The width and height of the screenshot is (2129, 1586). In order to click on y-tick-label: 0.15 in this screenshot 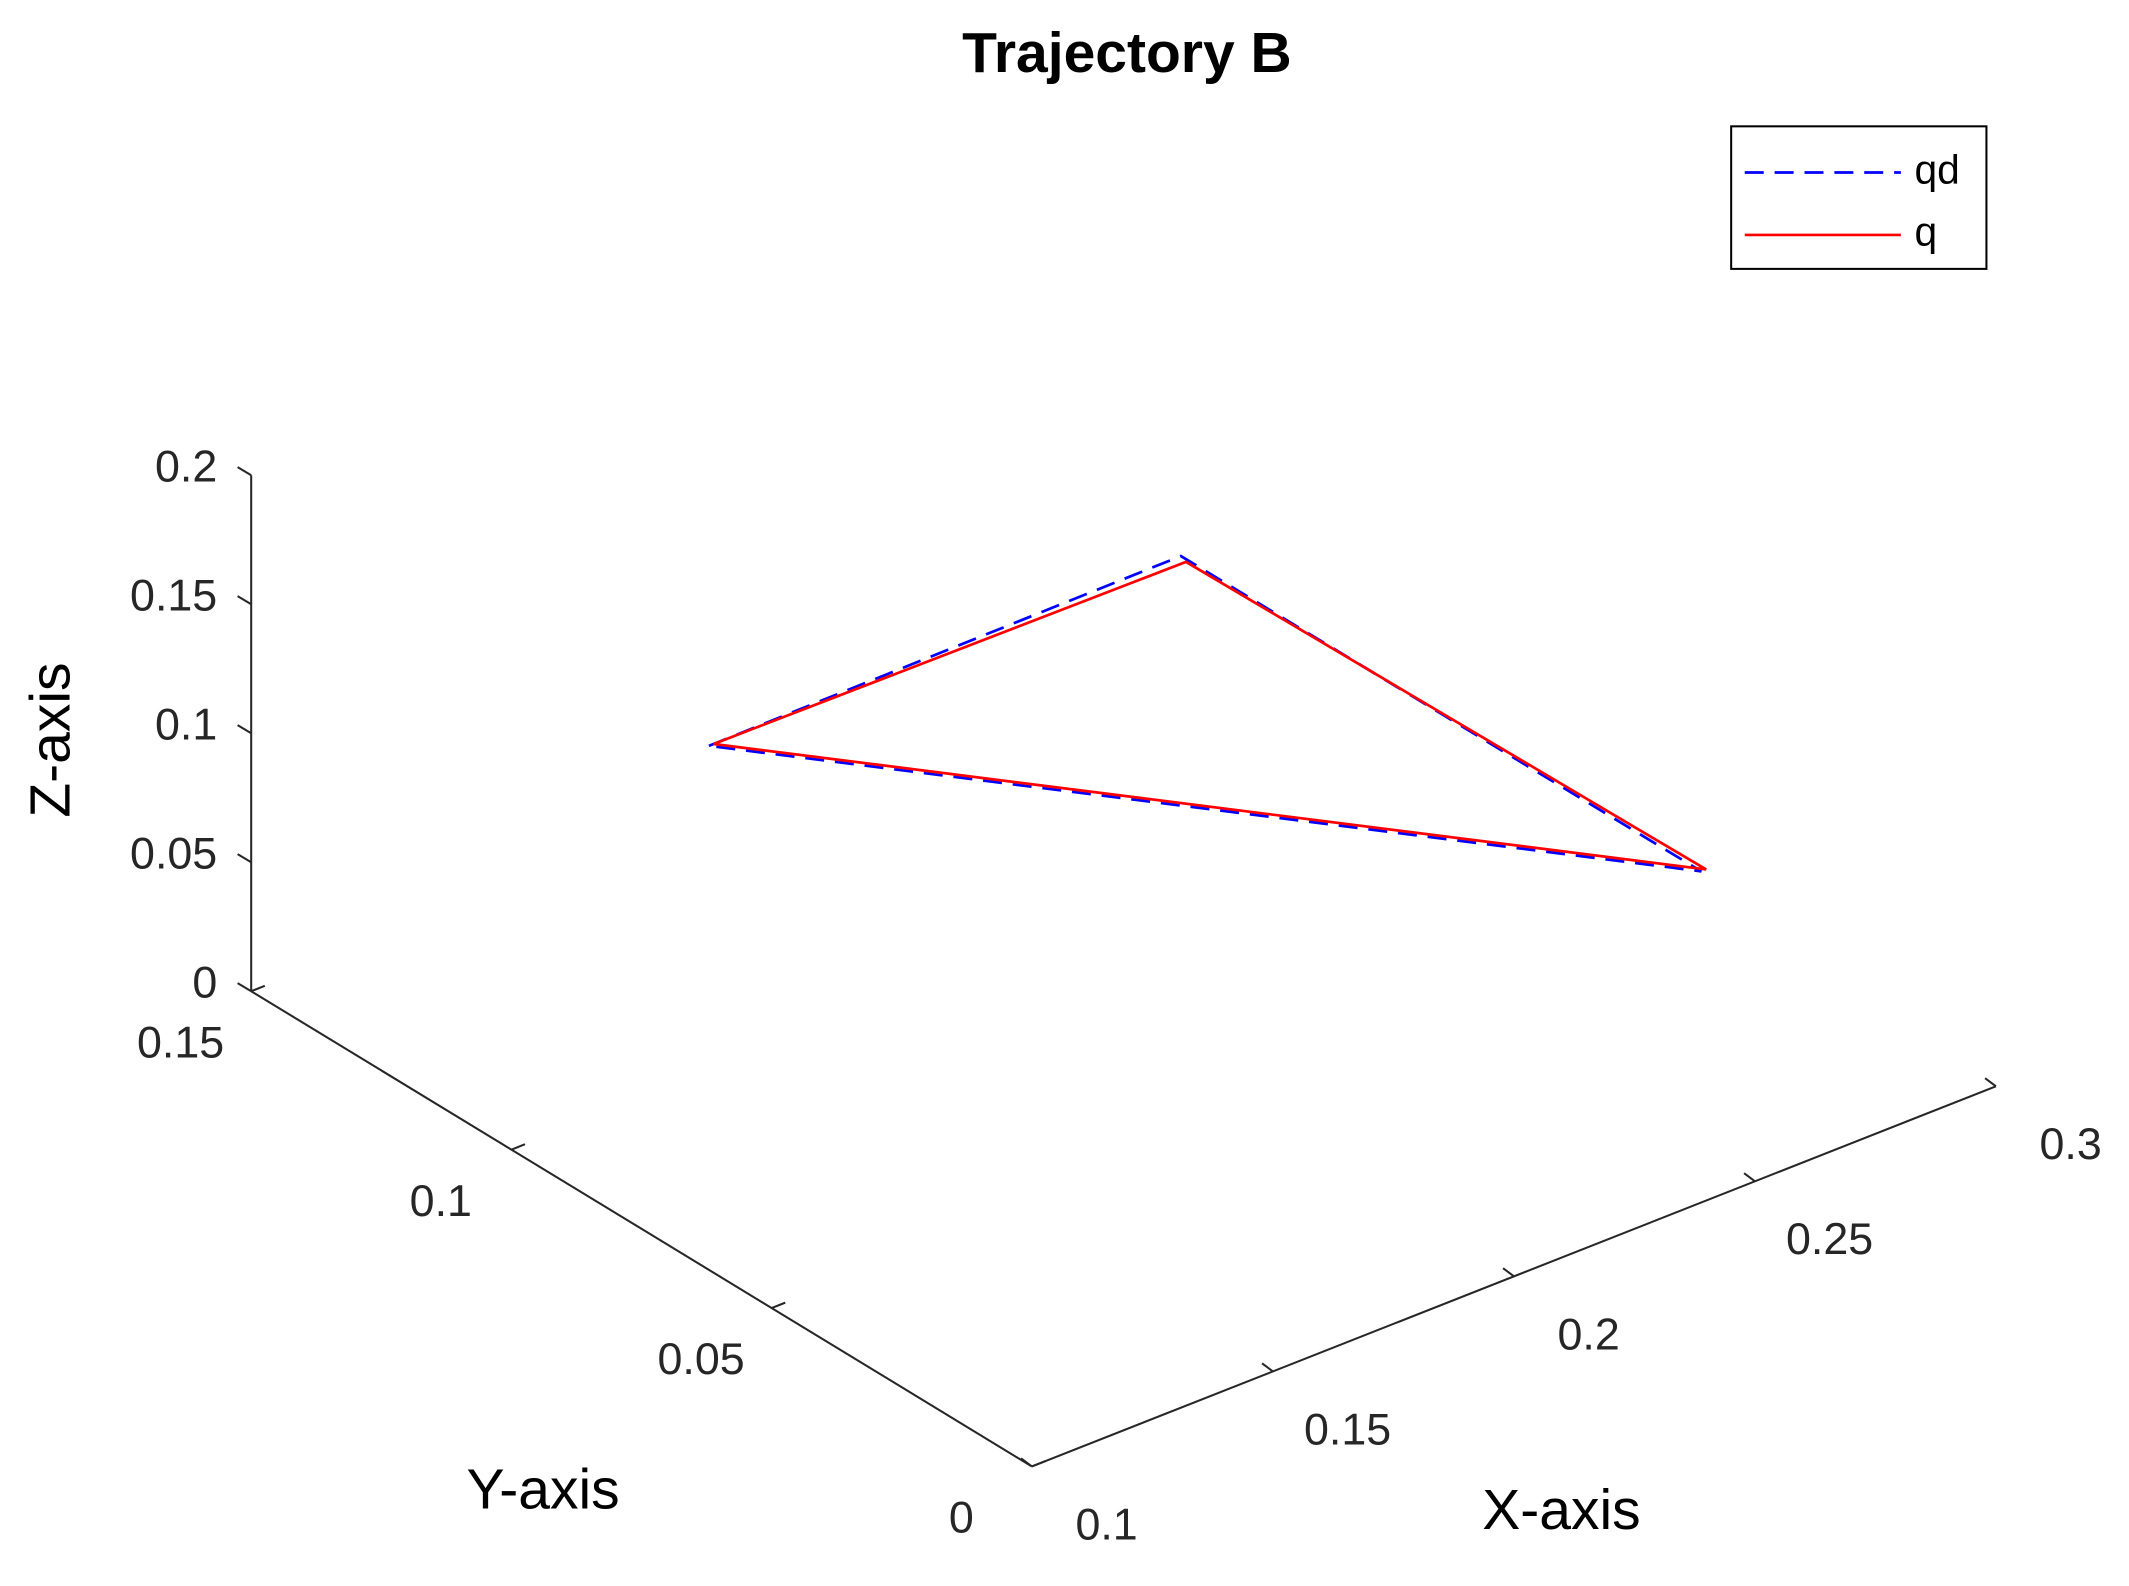, I will do `click(180, 1042)`.